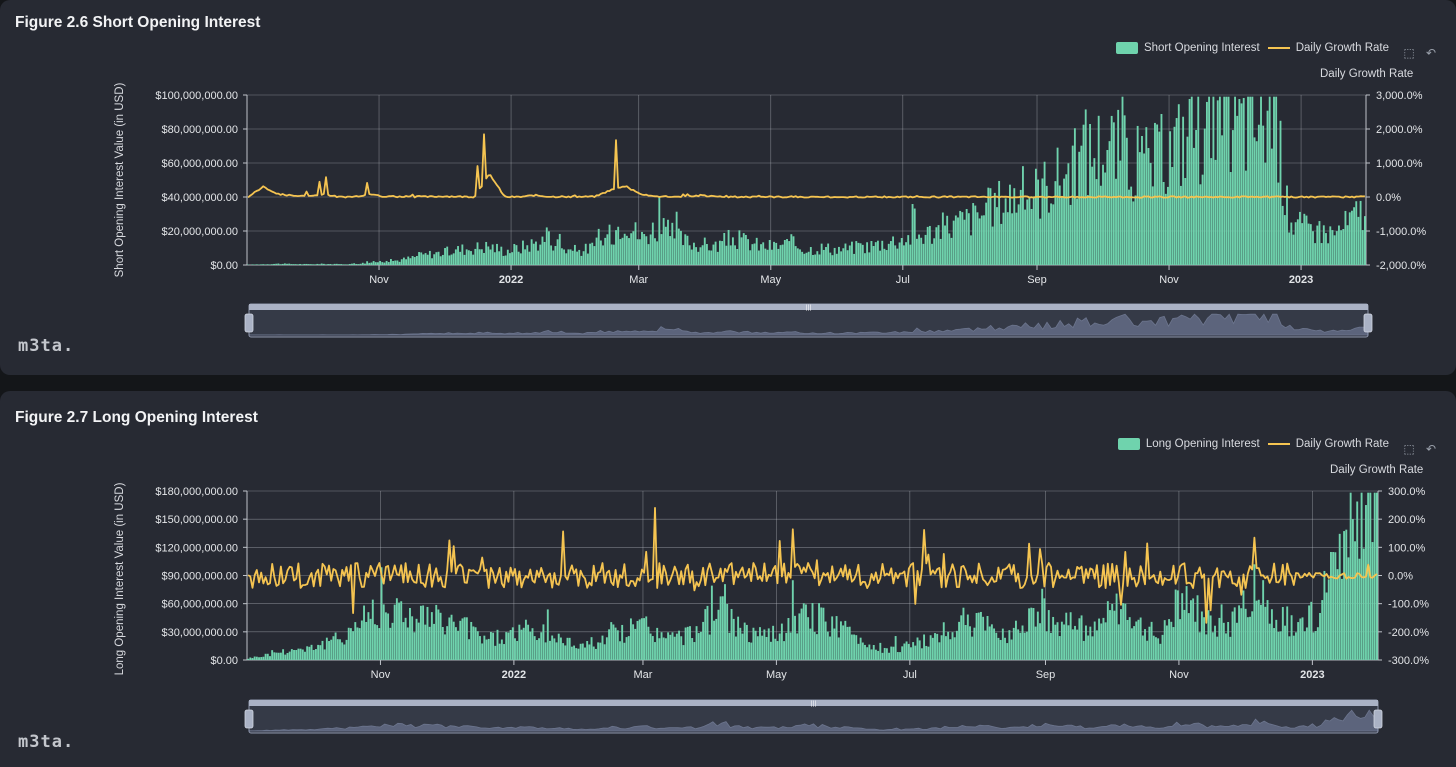 This screenshot has width=1456, height=767. I want to click on growth-rate-line, so click(812, 565).